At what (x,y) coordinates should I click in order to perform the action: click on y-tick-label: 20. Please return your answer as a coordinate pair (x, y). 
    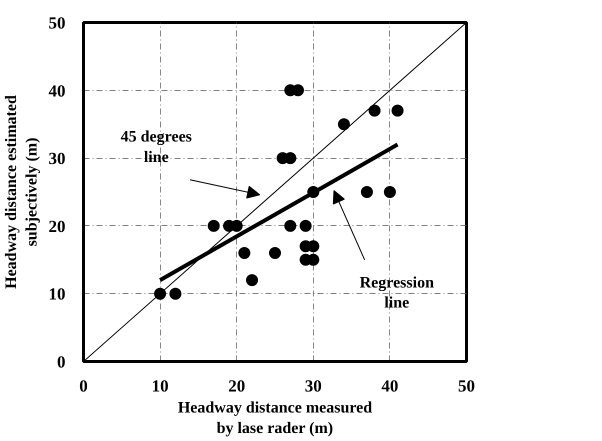
    Looking at the image, I should click on (57, 226).